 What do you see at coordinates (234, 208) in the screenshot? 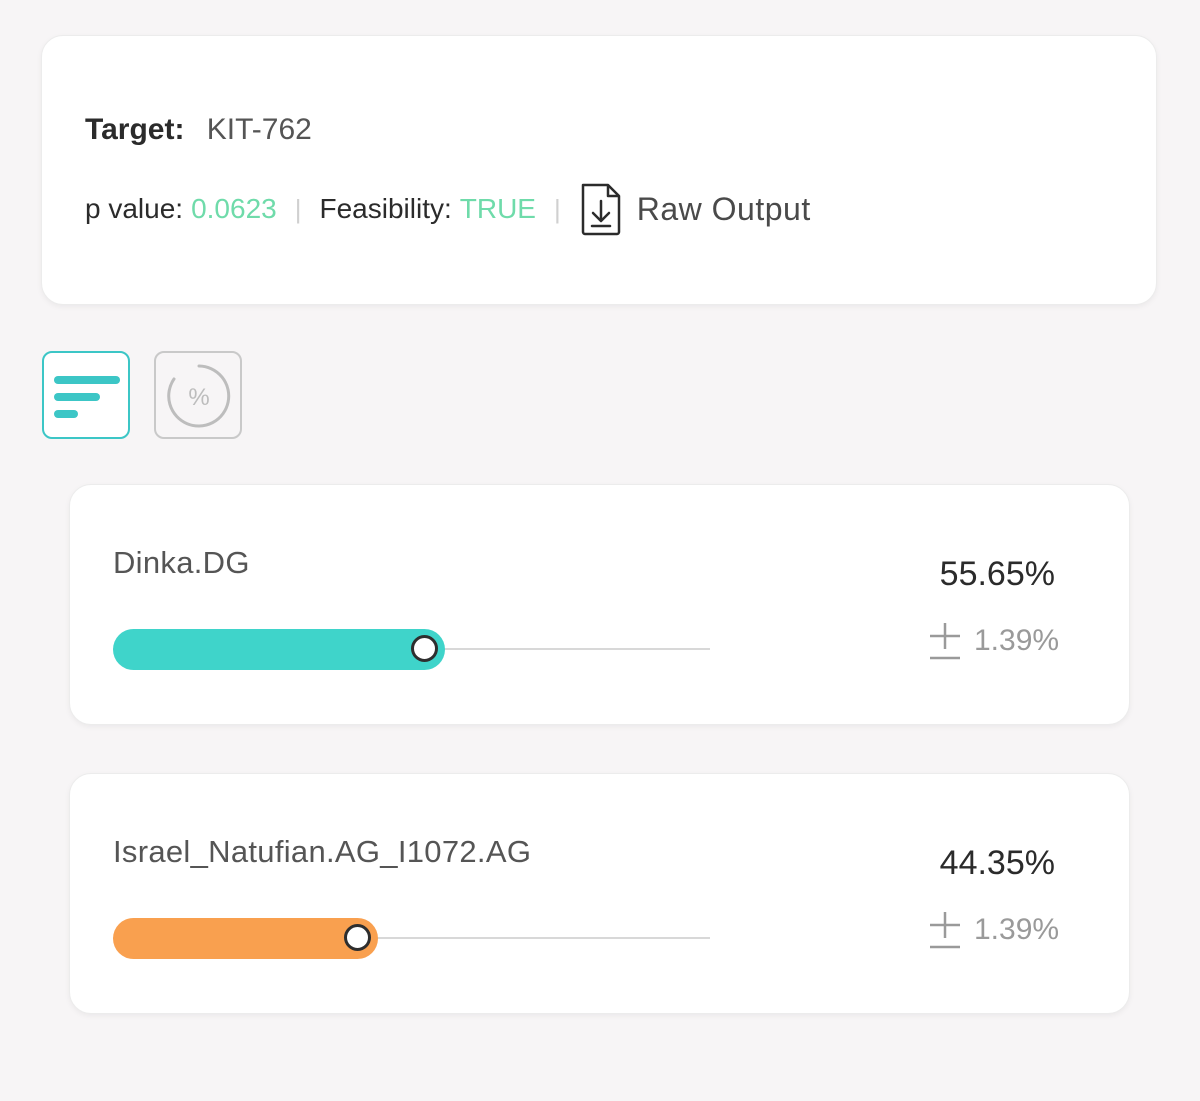
I see `p-value: 0.0623` at bounding box center [234, 208].